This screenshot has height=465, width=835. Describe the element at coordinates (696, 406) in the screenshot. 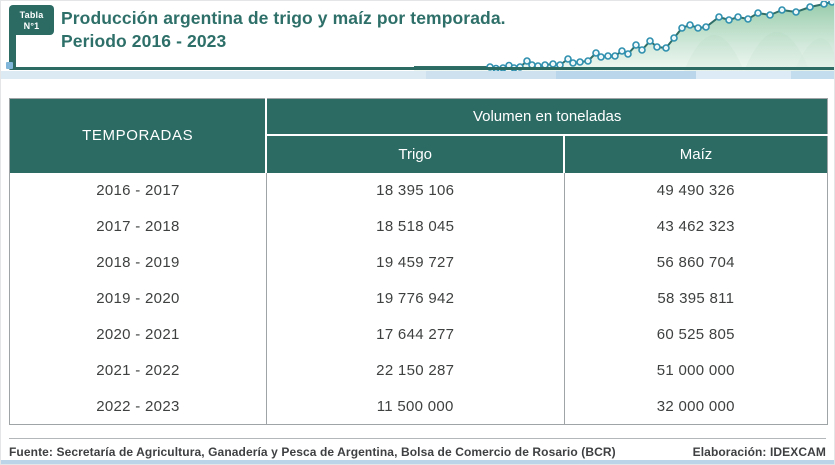

I see `cell-maiz: 32 000 000` at that location.